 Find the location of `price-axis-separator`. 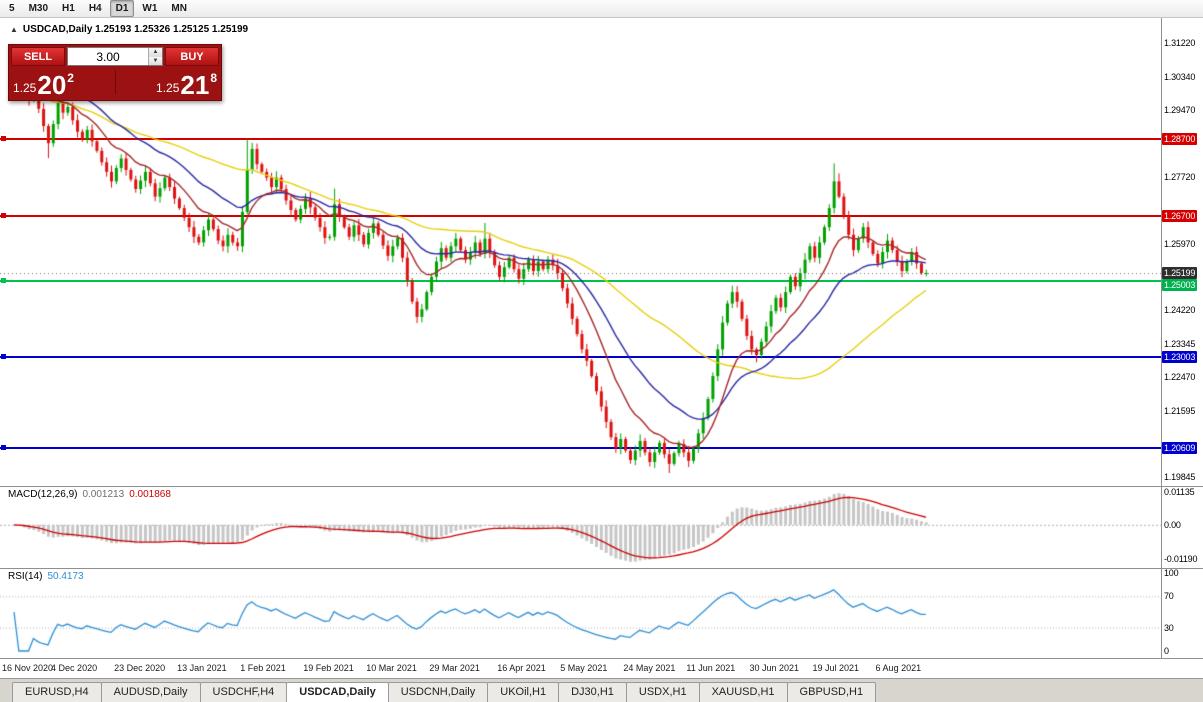

price-axis-separator is located at coordinates (1161, 338).